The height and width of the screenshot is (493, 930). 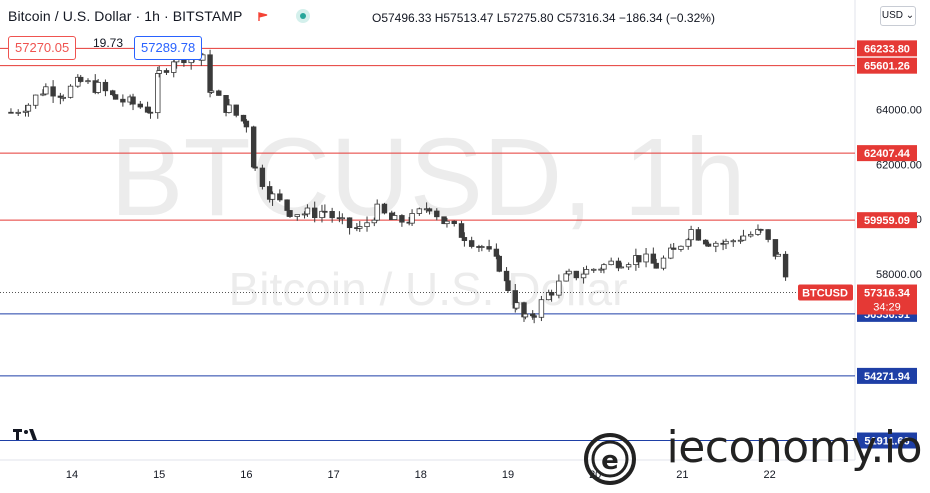 What do you see at coordinates (125, 16) in the screenshot?
I see `symbol-title: Bitcoin / U.S. Dollar · 1h · BITSTAMP` at bounding box center [125, 16].